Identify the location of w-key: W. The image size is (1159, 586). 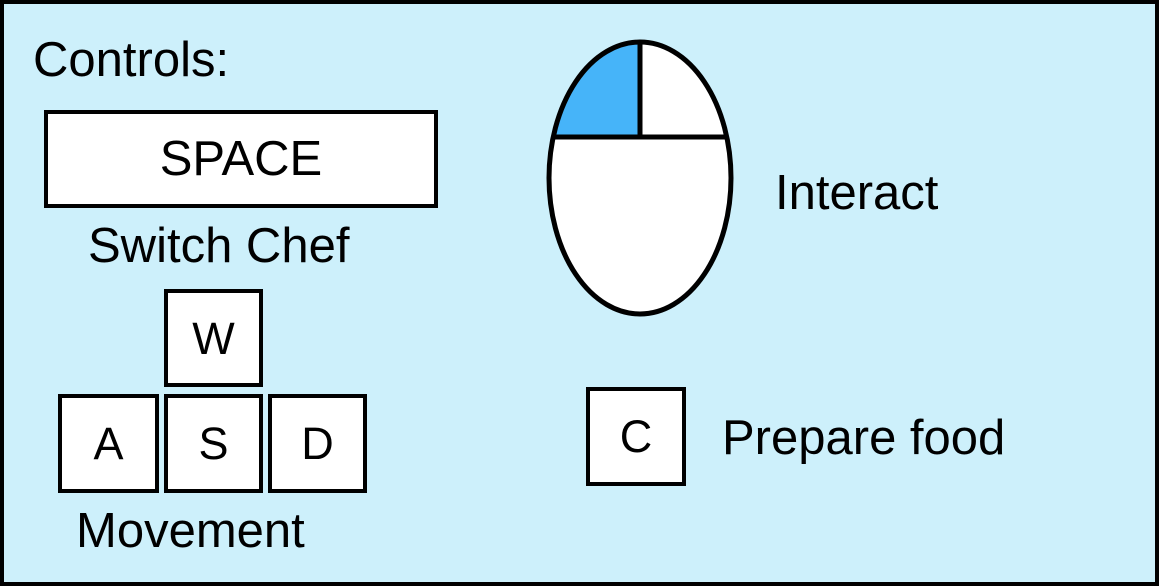
(213, 338).